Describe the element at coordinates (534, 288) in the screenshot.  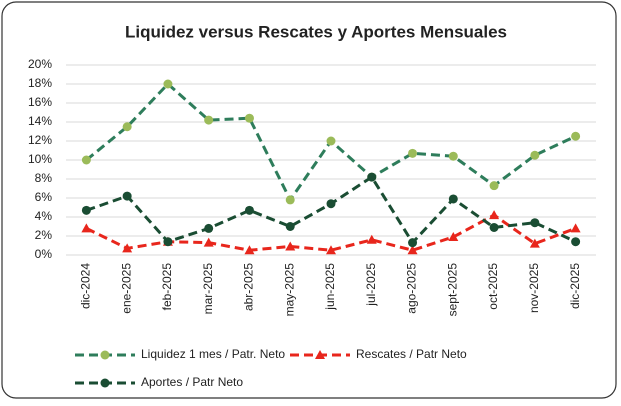
I see `x-tick-label: nov-2025` at that location.